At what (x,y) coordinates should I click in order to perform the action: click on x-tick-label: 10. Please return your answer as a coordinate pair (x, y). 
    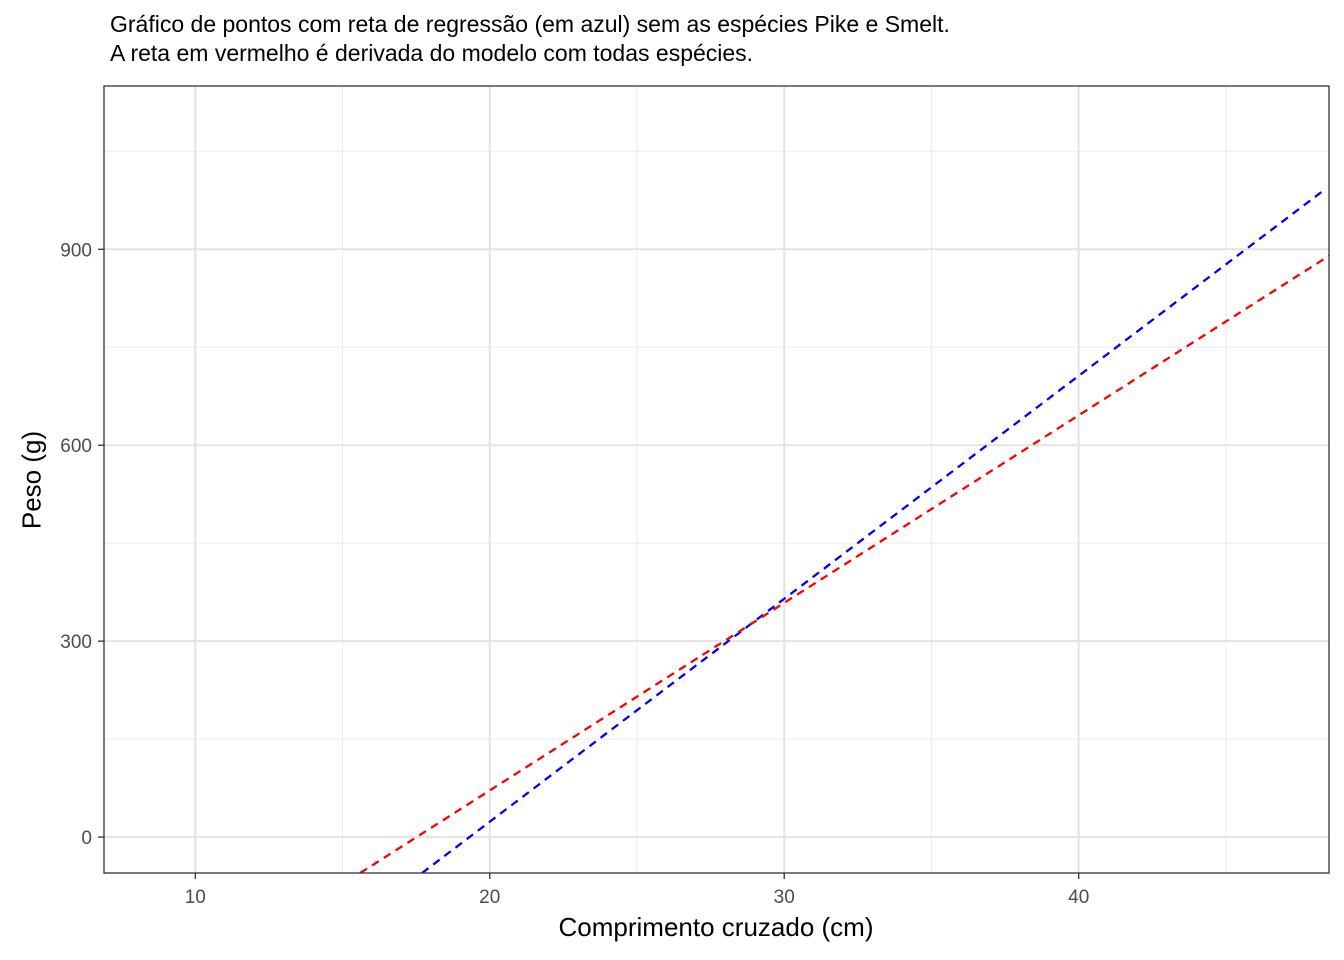
    Looking at the image, I should click on (195, 897).